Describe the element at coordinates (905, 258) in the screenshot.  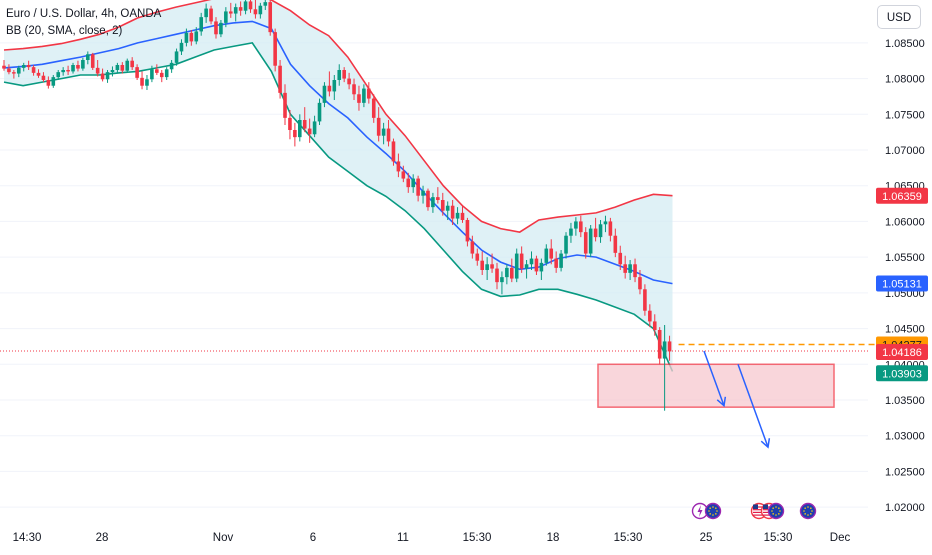
I see `y-tick-label: 1.05500` at that location.